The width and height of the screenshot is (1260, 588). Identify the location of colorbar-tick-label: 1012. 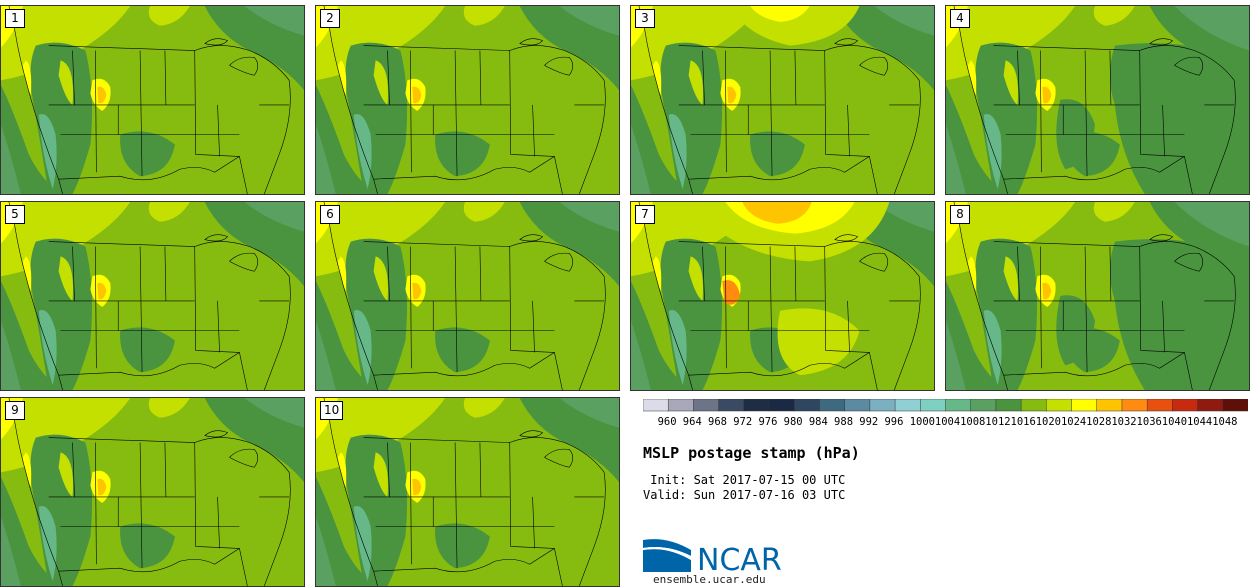
(997, 422).